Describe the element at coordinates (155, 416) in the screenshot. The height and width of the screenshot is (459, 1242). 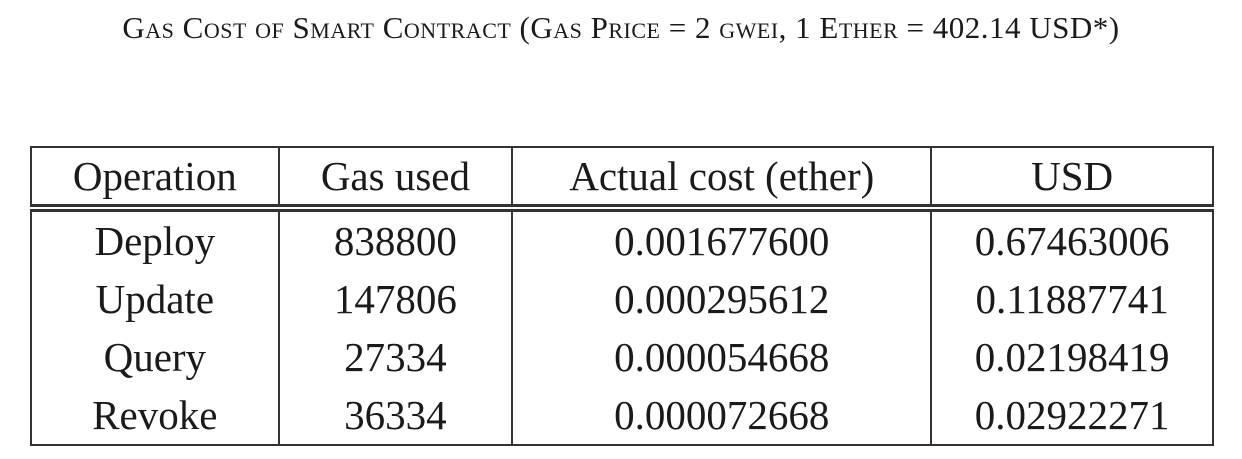
I see `table-cell: Revoke` at that location.